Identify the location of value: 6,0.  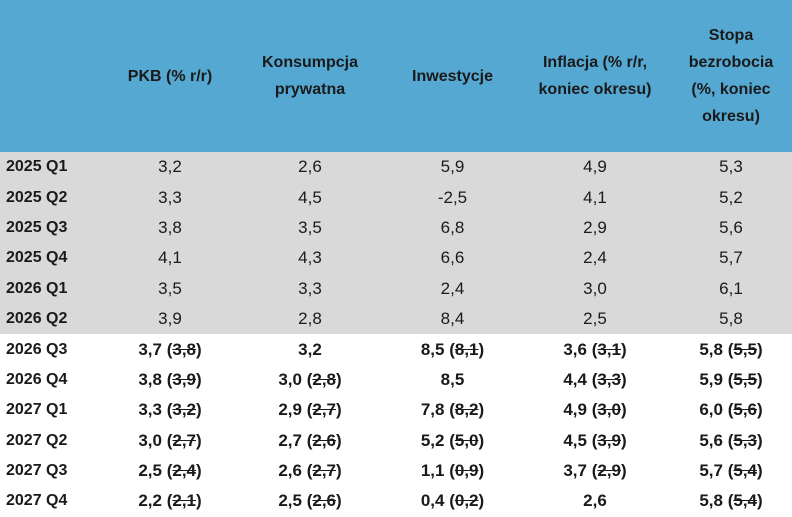
(711, 410).